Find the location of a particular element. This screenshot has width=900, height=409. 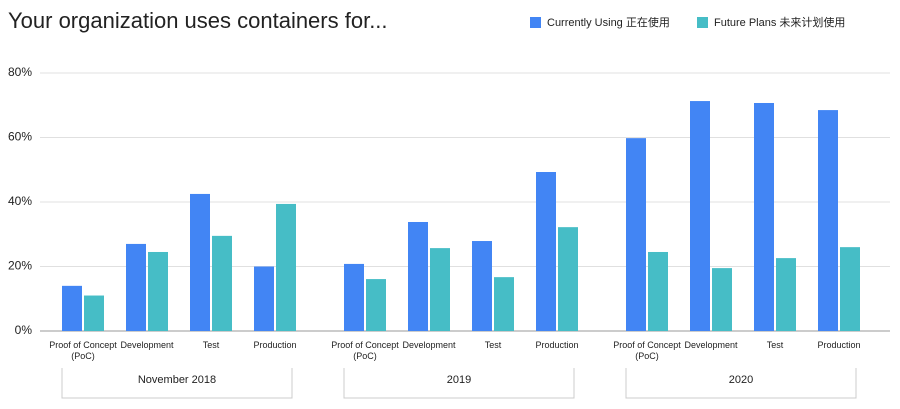

y-tick-label: 40% is located at coordinates (20, 201).